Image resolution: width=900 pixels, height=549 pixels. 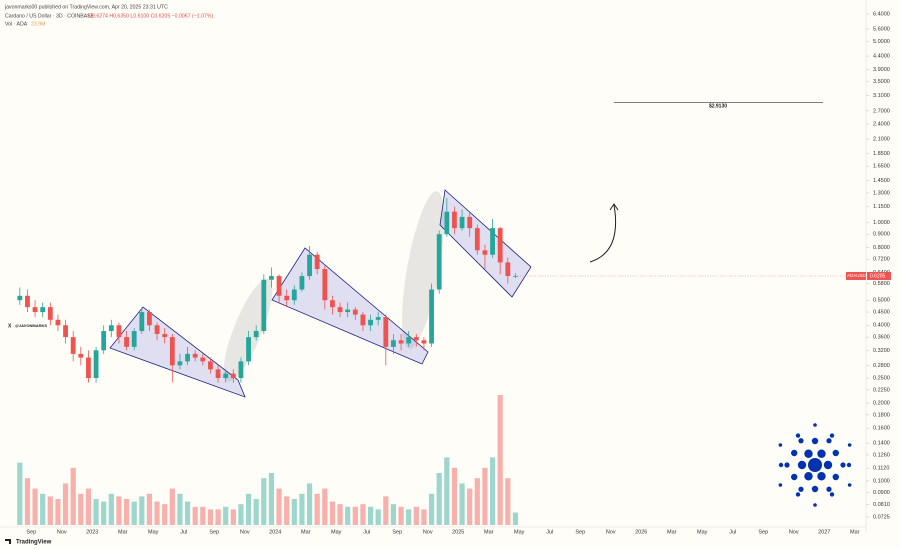 What do you see at coordinates (881, 42) in the screenshot?
I see `y-tick-label: 5.0000` at bounding box center [881, 42].